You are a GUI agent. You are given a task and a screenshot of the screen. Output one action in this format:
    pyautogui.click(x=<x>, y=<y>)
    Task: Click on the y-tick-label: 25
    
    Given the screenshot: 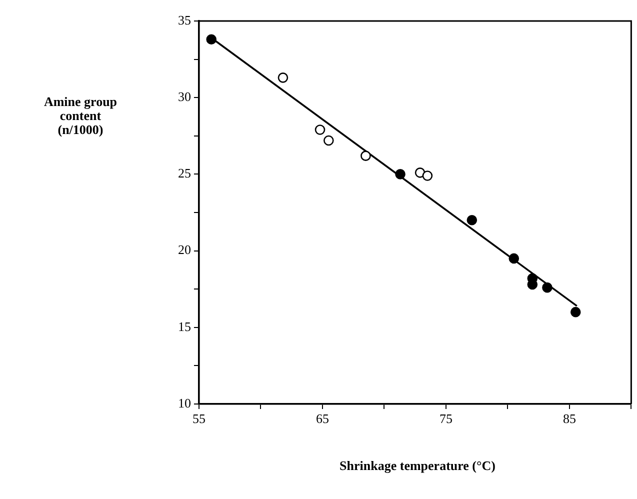 What is the action you would take?
    pyautogui.click(x=184, y=173)
    